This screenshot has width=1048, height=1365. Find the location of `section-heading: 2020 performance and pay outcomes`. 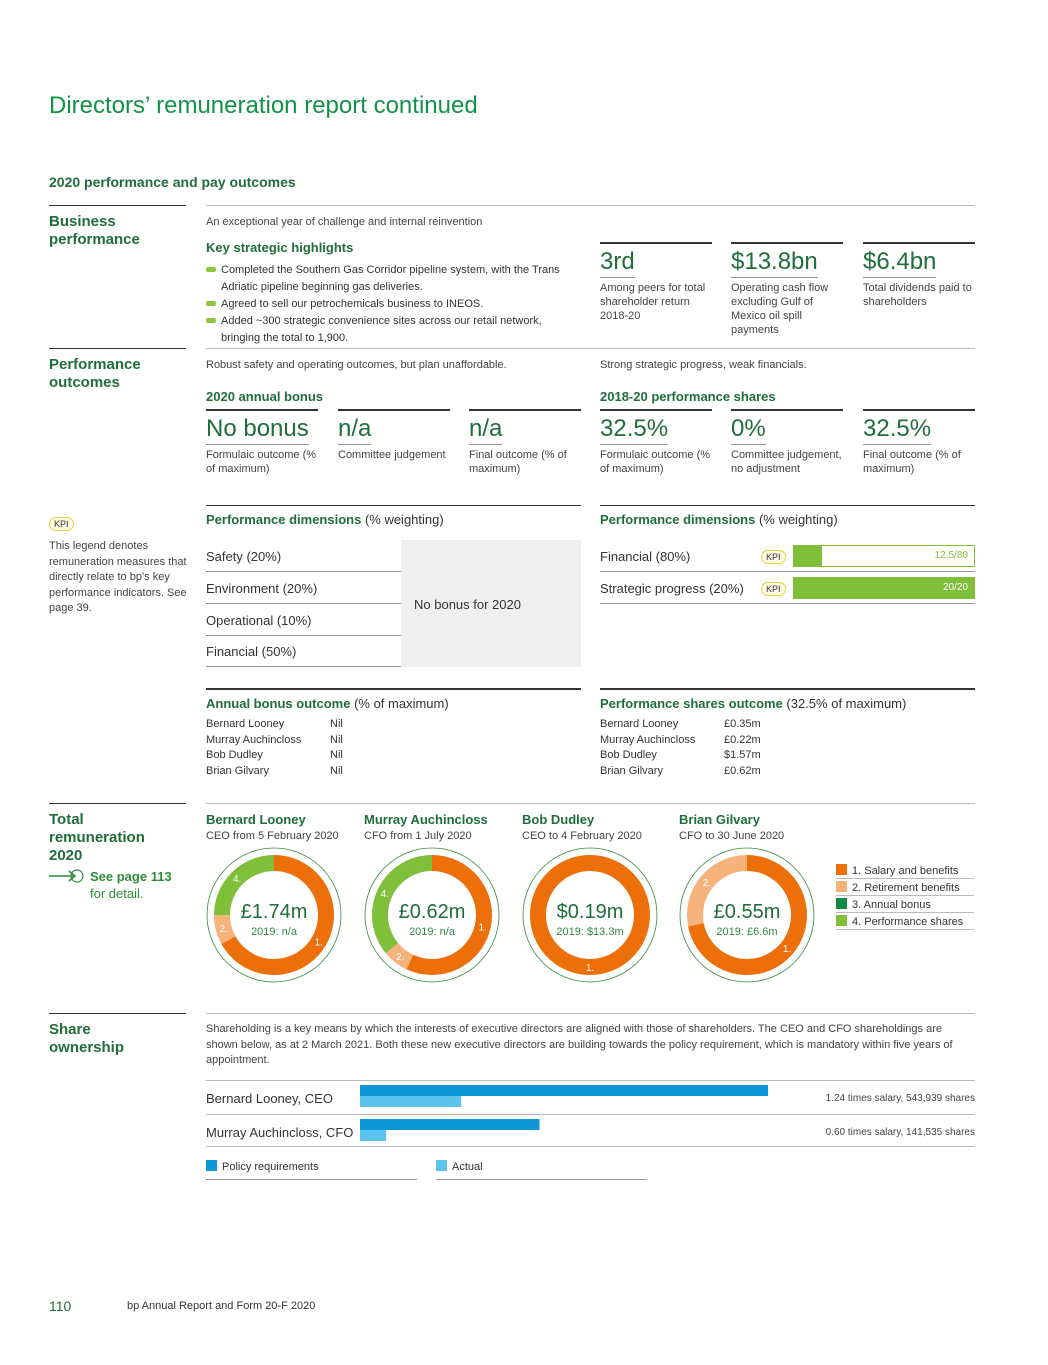

section-heading: 2020 performance and pay outcomes is located at coordinates (172, 182).